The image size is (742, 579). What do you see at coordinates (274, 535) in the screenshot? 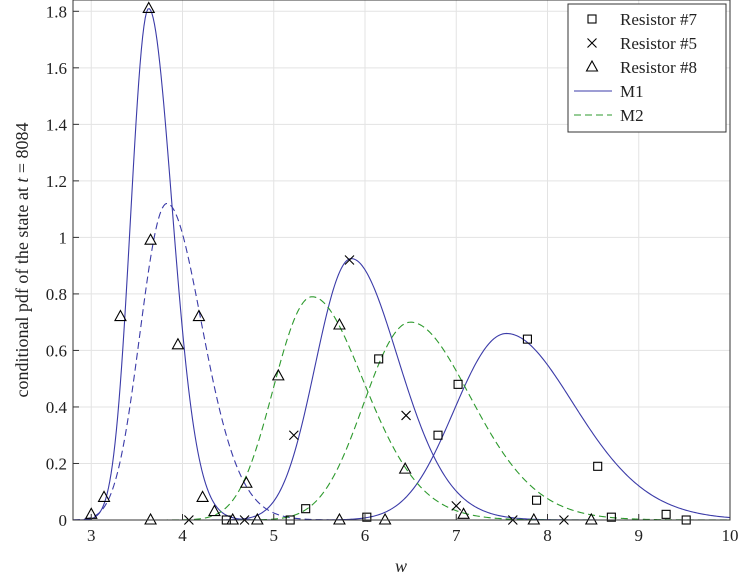
I see `x-tick-label: 5` at bounding box center [274, 535].